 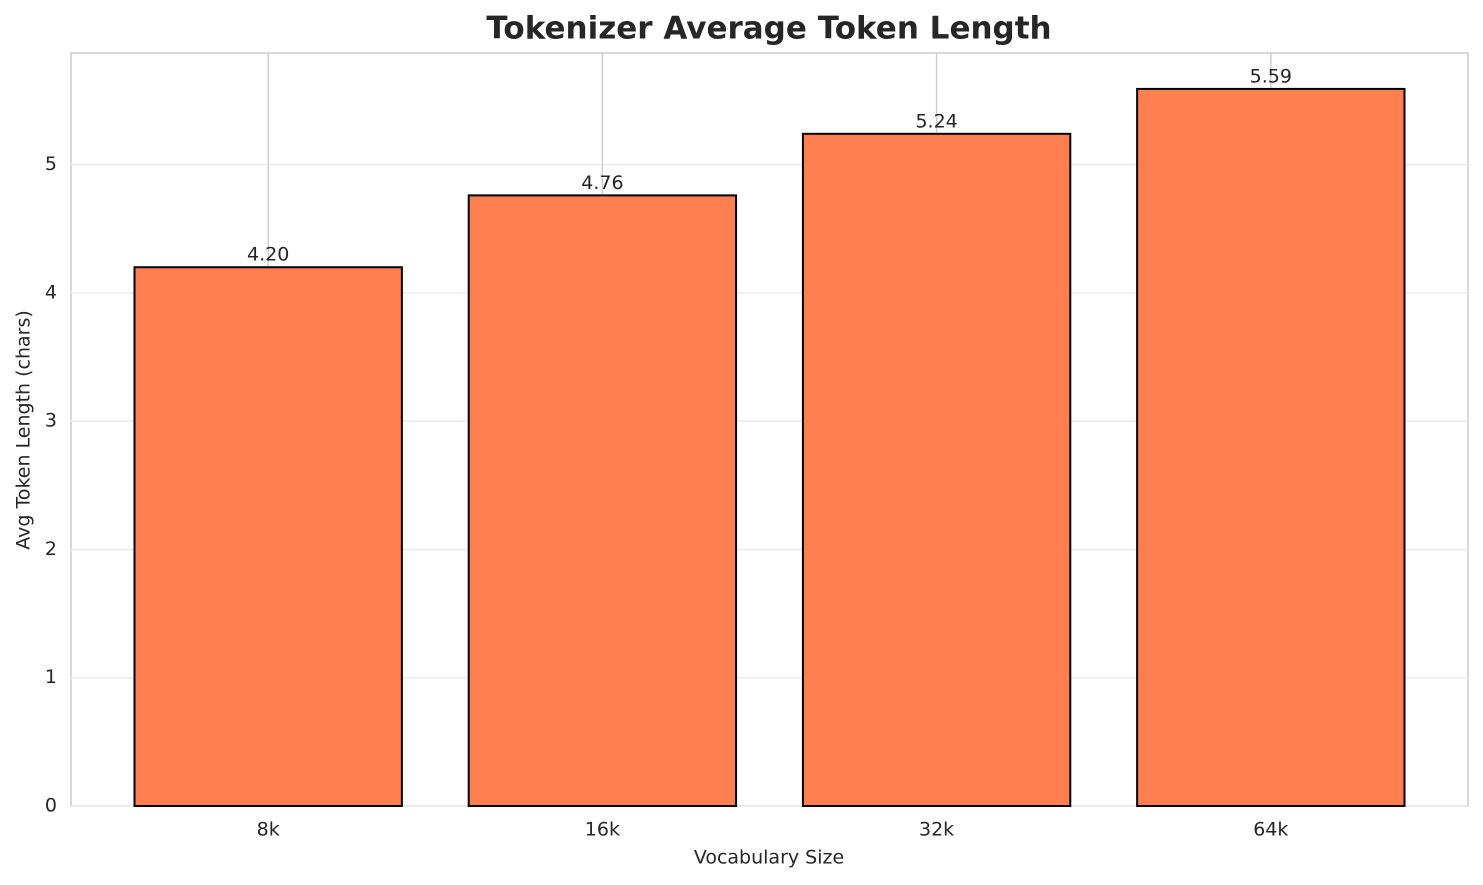 I want to click on y-tick-label: 3, so click(x=51, y=421).